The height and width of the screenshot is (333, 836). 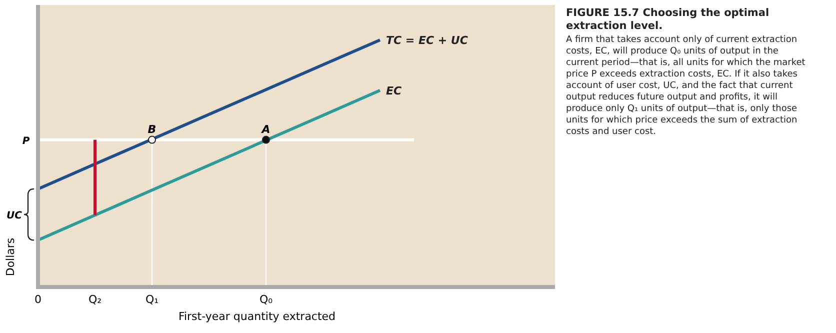 I want to click on ref-line-label: P, so click(x=26, y=141).